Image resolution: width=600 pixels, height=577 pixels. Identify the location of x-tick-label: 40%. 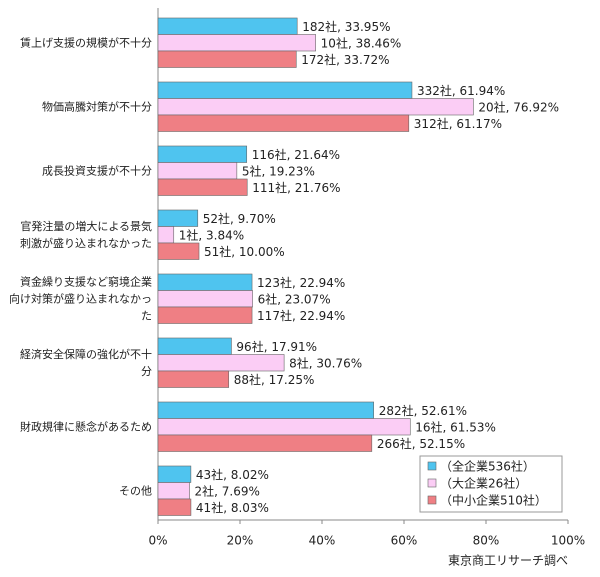
(322, 541).